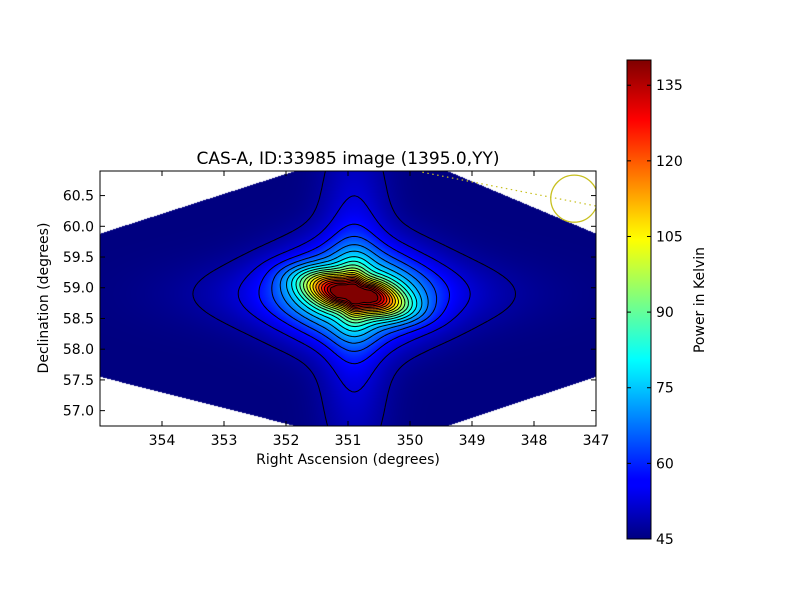  I want to click on y-tick-label: 60.0, so click(78, 227).